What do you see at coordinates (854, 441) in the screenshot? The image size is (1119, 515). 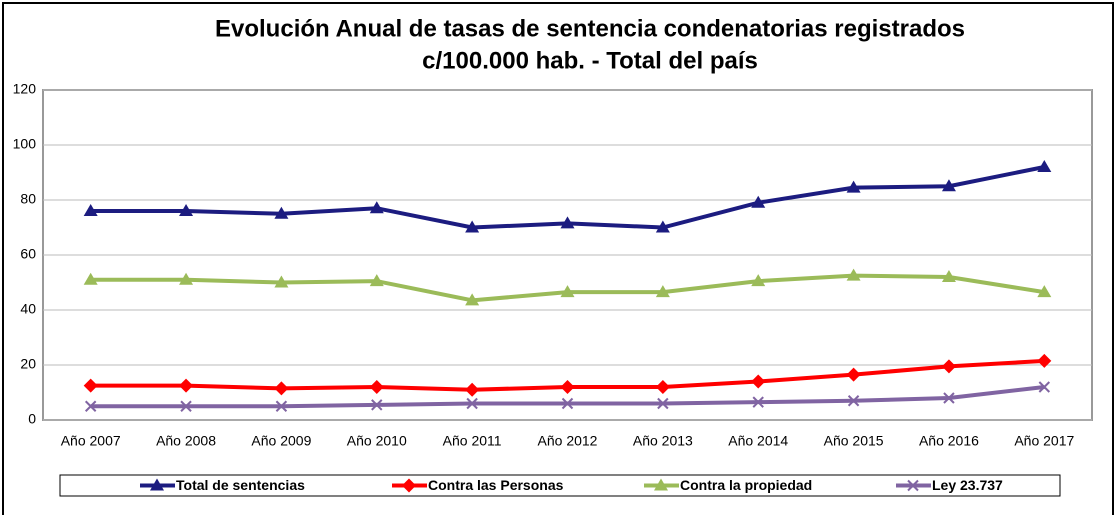 I see `x-tick-label: Año 2015` at bounding box center [854, 441].